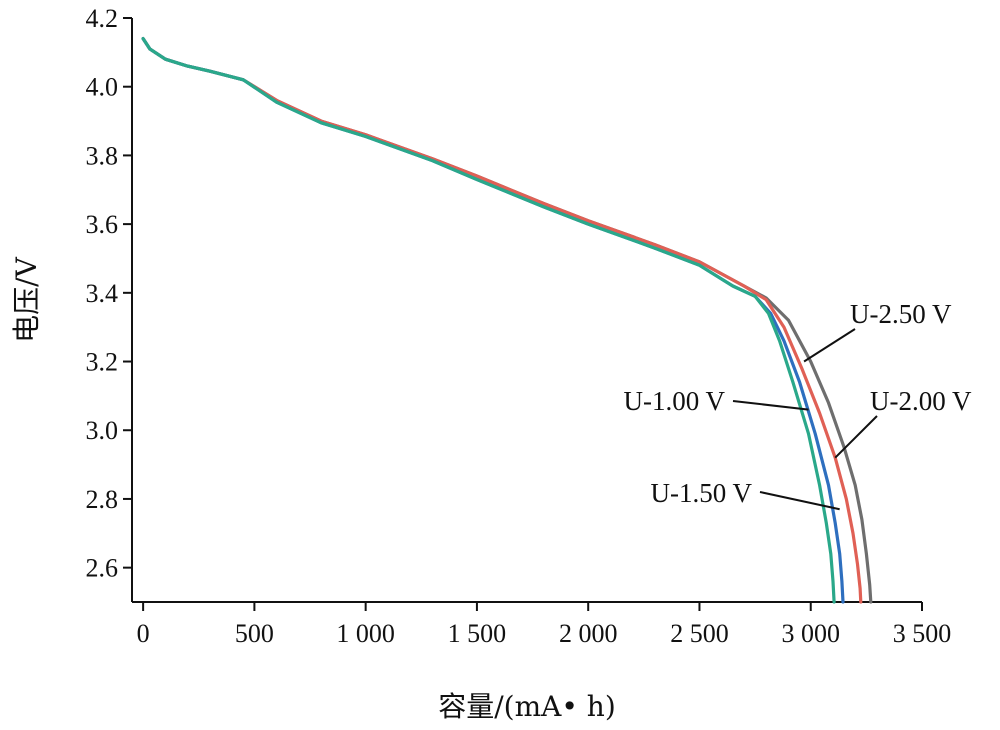  What do you see at coordinates (922, 633) in the screenshot?
I see `x-tick-label: 3 500` at bounding box center [922, 633].